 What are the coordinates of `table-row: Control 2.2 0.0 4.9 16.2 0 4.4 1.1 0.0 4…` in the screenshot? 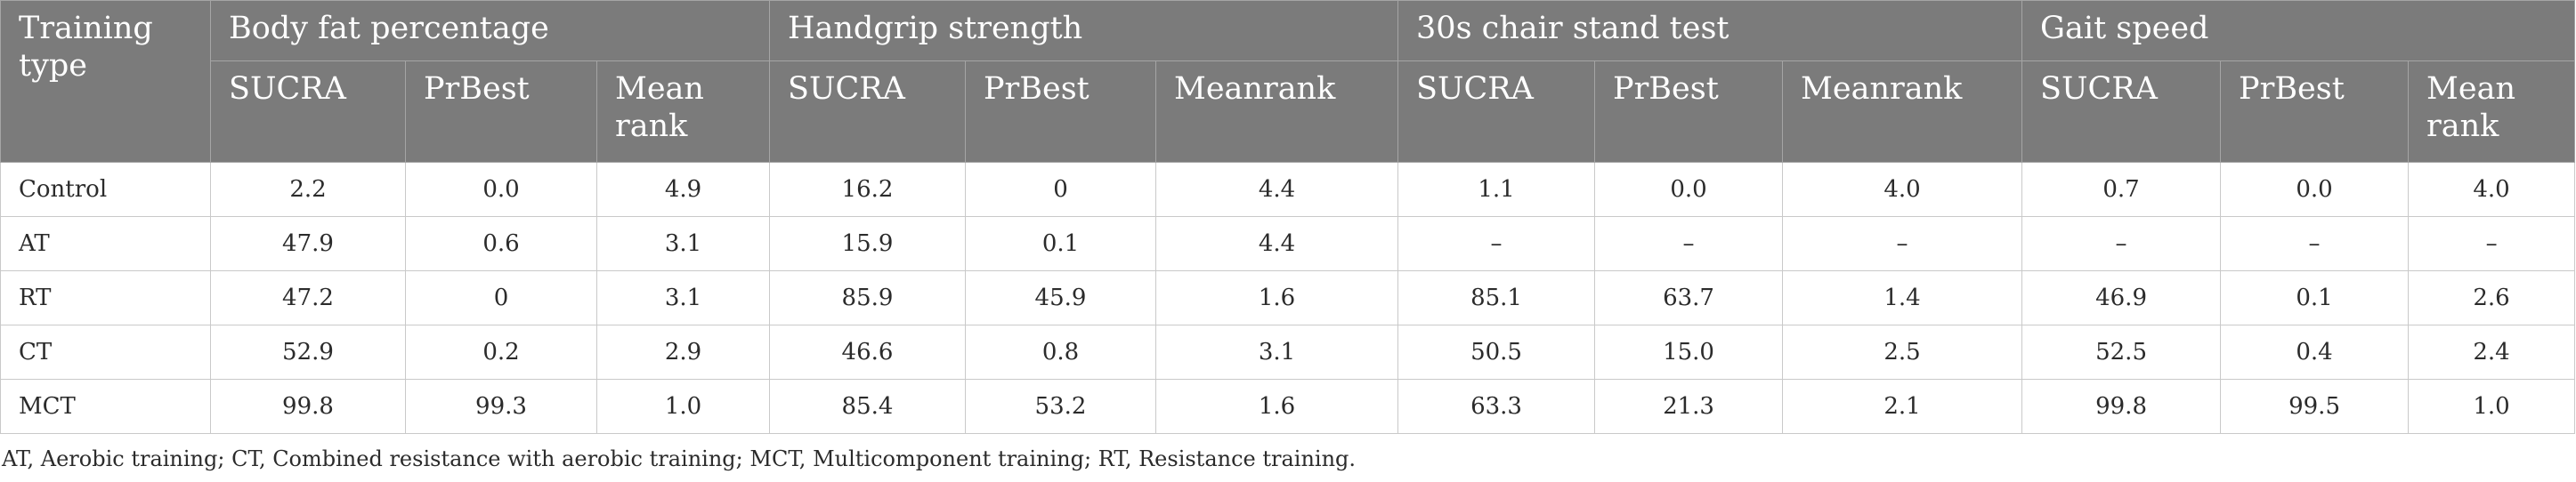 It's located at (1288, 189).